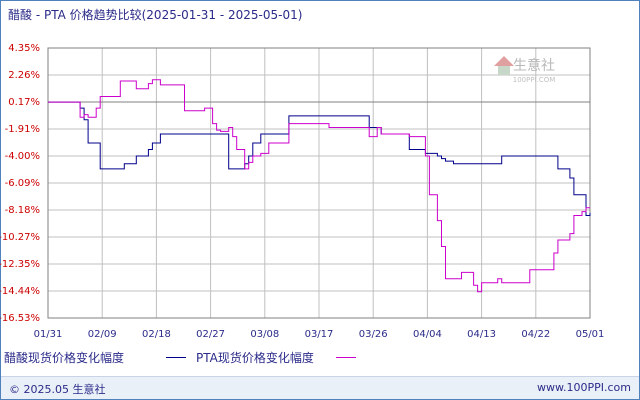 This screenshot has width=640, height=400. What do you see at coordinates (22, 129) in the screenshot?
I see `y-tick-label: -1.91%` at bounding box center [22, 129].